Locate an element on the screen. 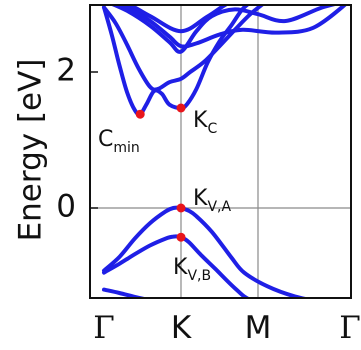 Image resolution: width=361 pixels, height=350 pixels. y-tick-marks is located at coordinates (94, 140).